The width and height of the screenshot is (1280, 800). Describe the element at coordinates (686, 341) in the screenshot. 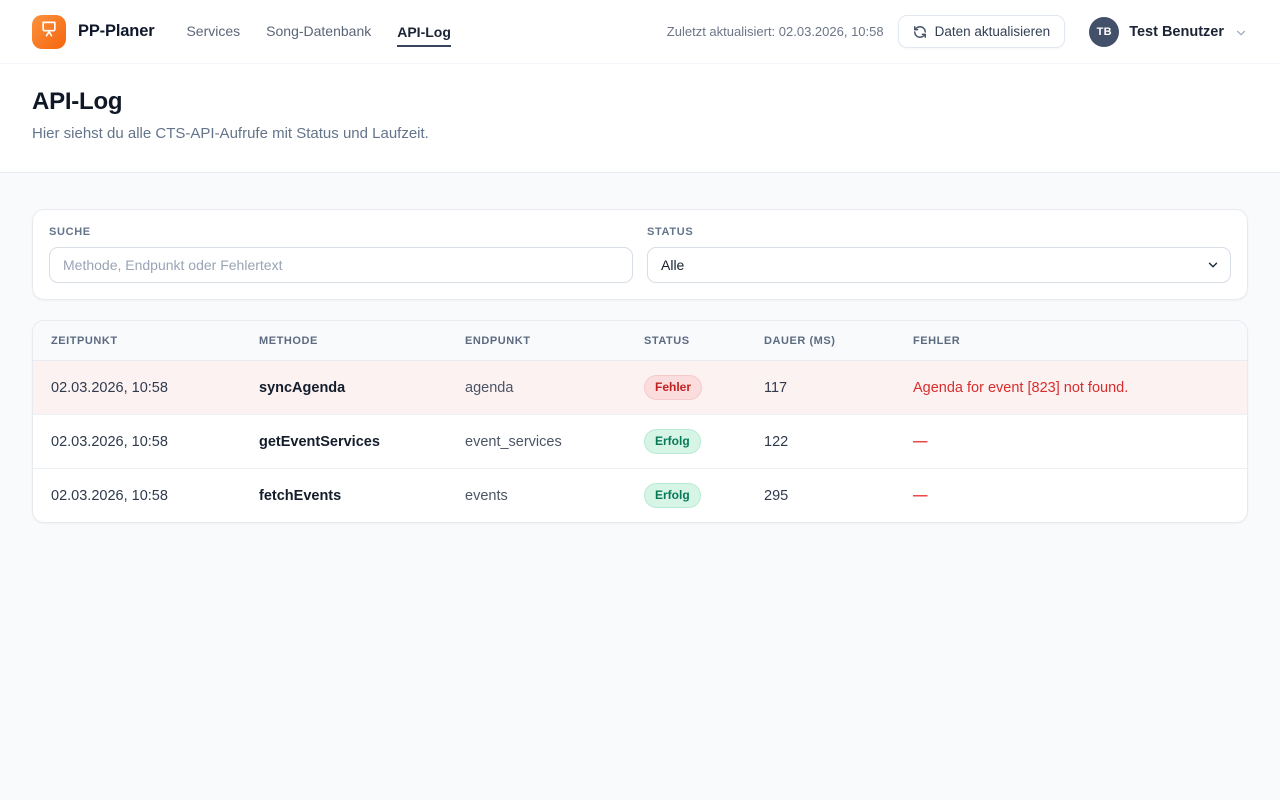

I see `column-header-status: STATUS` at that location.